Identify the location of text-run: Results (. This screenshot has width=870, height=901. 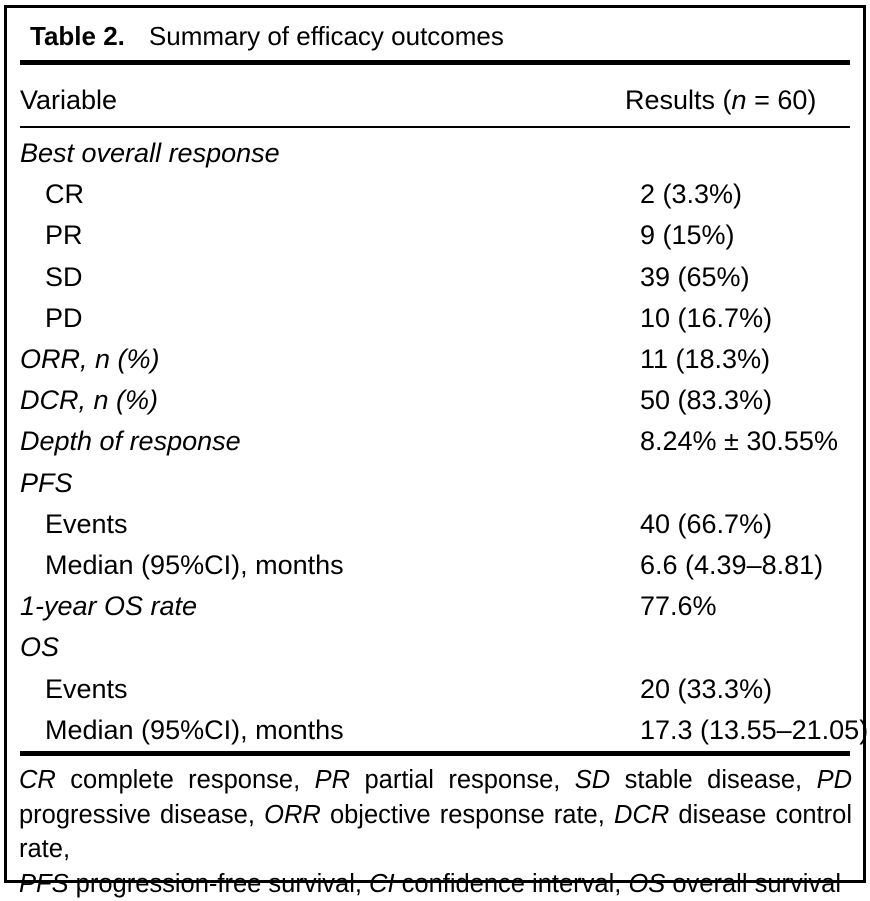
(678, 100).